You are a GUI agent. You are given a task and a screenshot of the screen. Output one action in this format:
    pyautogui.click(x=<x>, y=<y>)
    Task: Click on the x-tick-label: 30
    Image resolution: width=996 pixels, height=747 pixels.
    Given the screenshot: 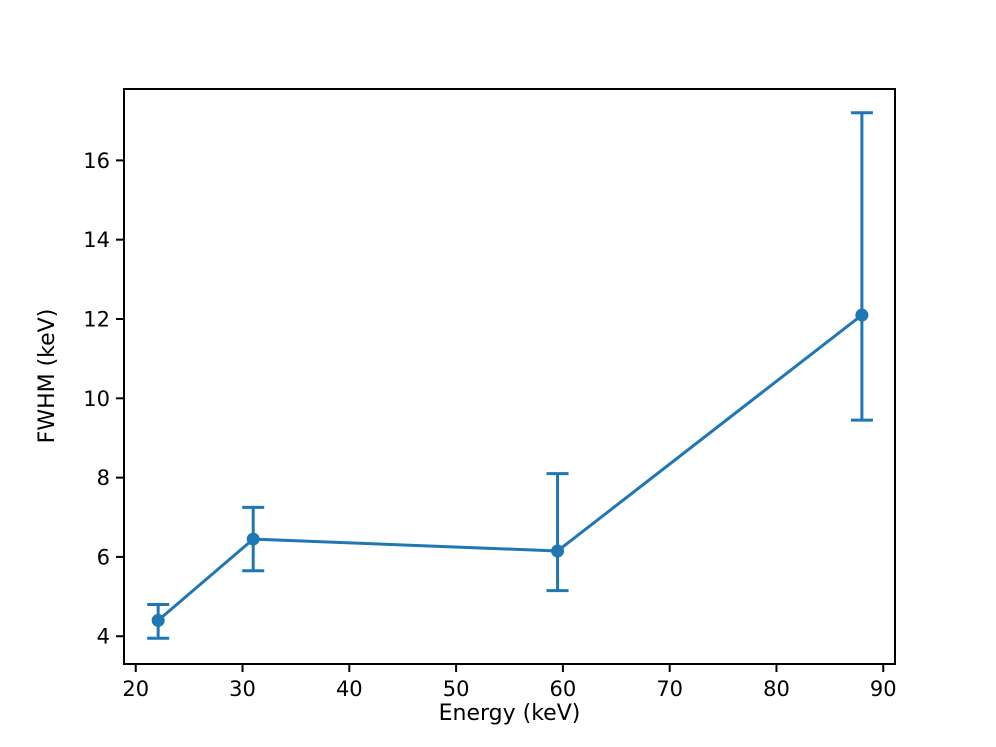 What is the action you would take?
    pyautogui.click(x=242, y=689)
    